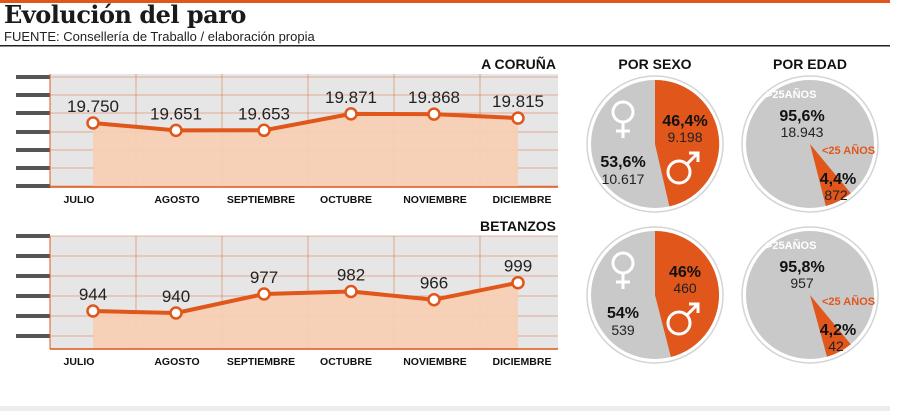 This screenshot has height=411, width=900. Describe the element at coordinates (305, 122) in the screenshot. I see `chart-1-series-line` at that location.